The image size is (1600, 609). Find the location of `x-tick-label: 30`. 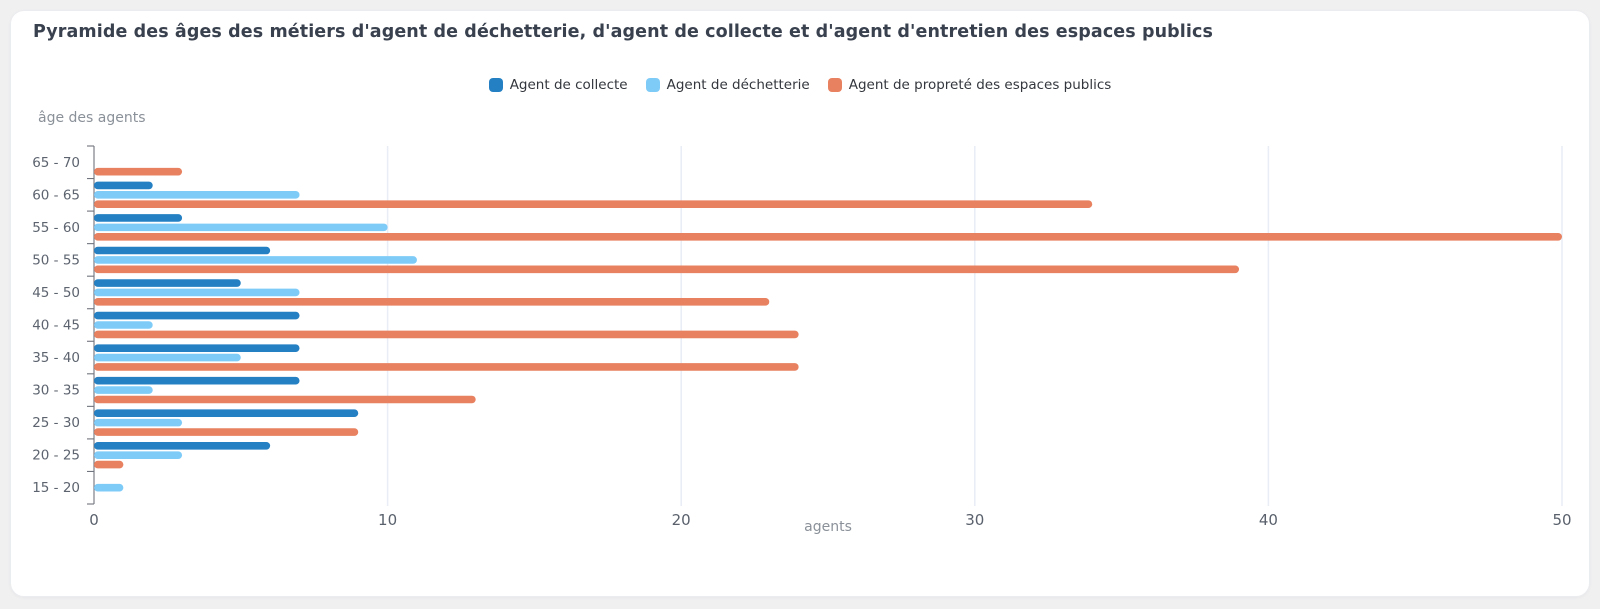

x-tick-label: 30 is located at coordinates (974, 520).